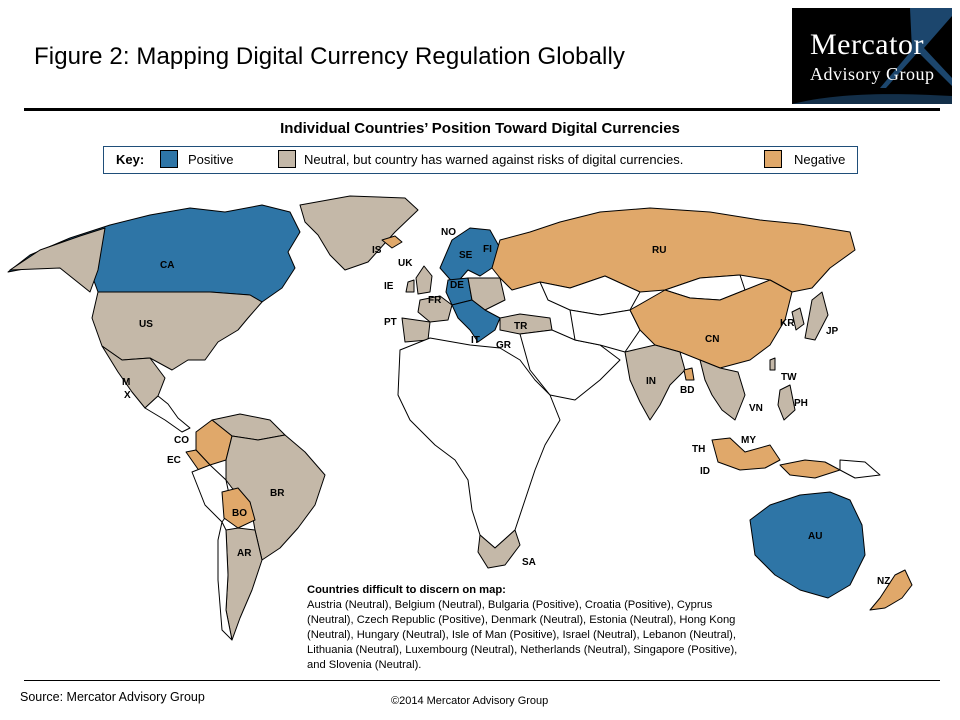 The width and height of the screenshot is (960, 720). What do you see at coordinates (605, 331) in the screenshot?
I see `country-iran-afghan` at bounding box center [605, 331].